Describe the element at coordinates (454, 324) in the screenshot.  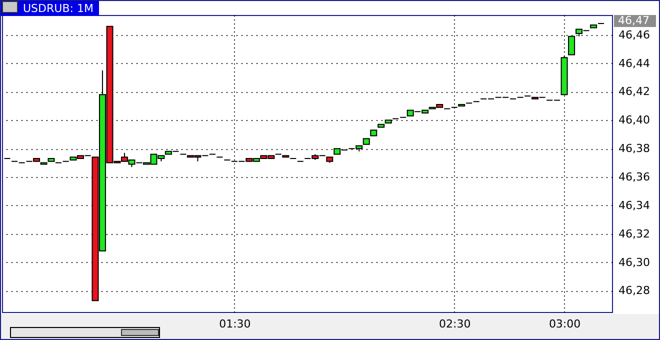
I see `x-tick-label: 02:30` at that location.